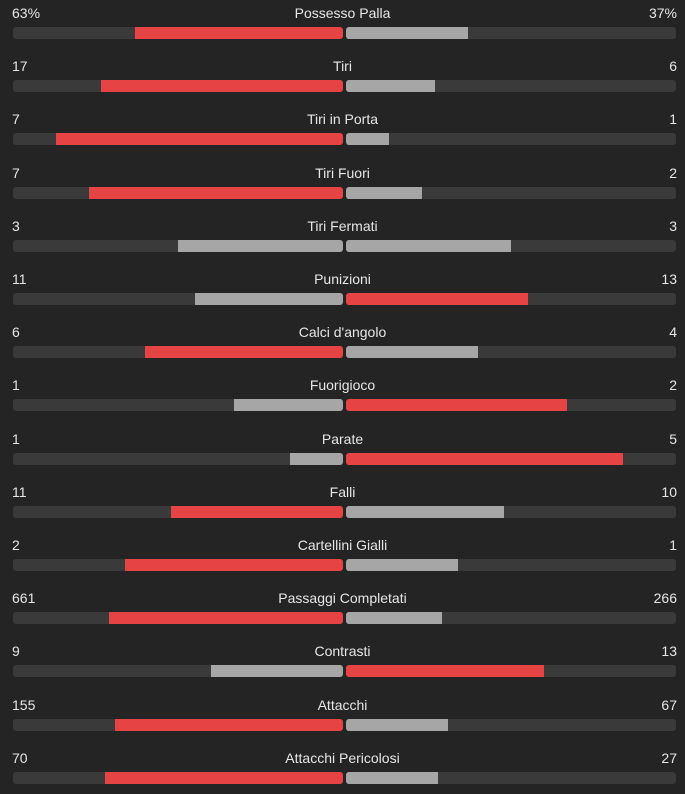 The width and height of the screenshot is (685, 794). I want to click on away-value: 3, so click(673, 225).